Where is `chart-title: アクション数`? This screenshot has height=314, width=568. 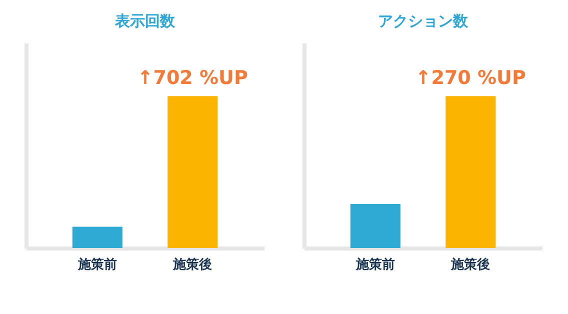
chart-title: アクション数 is located at coordinates (423, 21).